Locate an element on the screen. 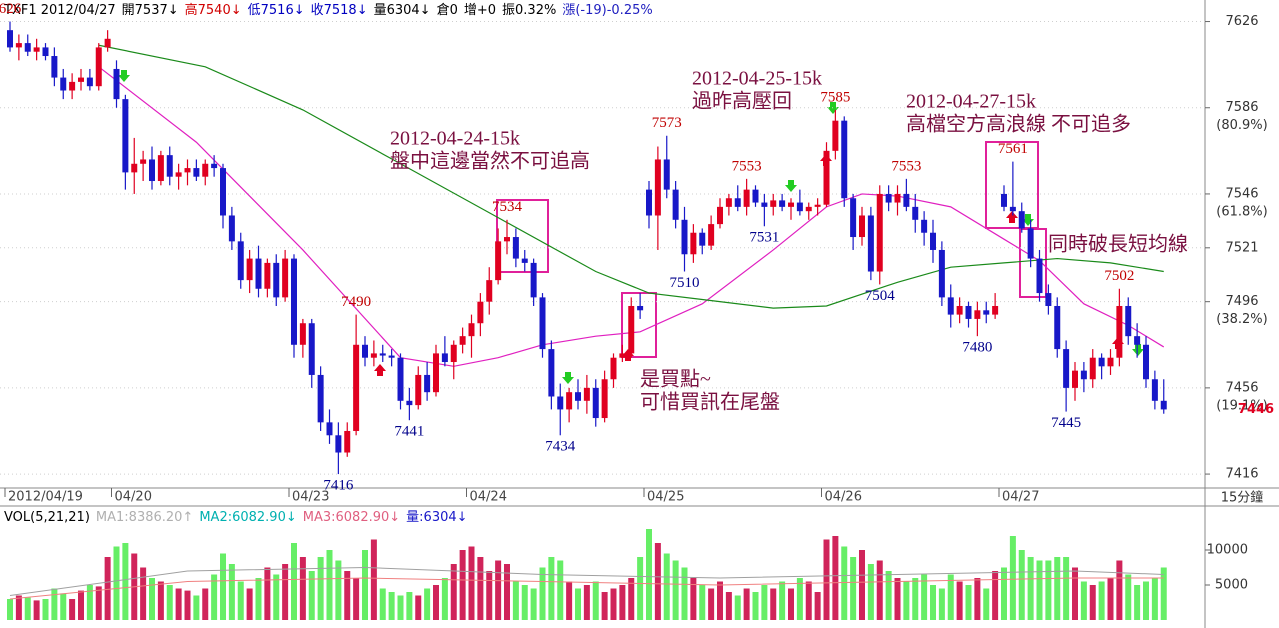  header-item: 開7537↓ is located at coordinates (150, 10).